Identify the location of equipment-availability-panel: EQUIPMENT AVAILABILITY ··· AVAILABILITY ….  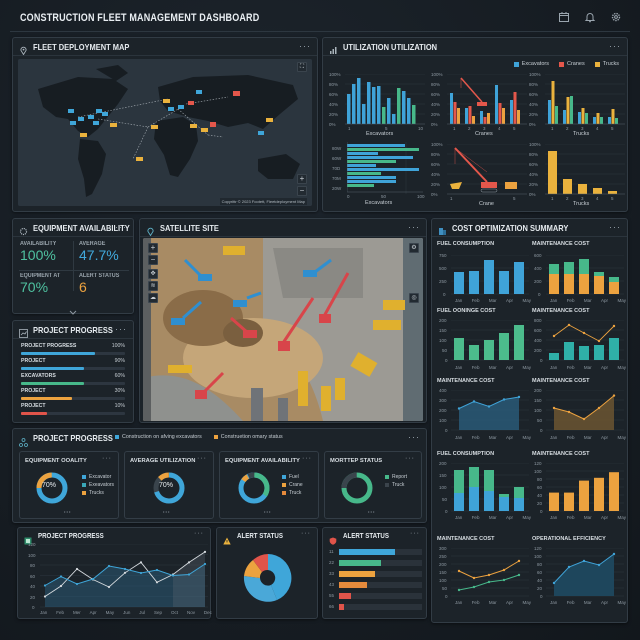
(73, 266).